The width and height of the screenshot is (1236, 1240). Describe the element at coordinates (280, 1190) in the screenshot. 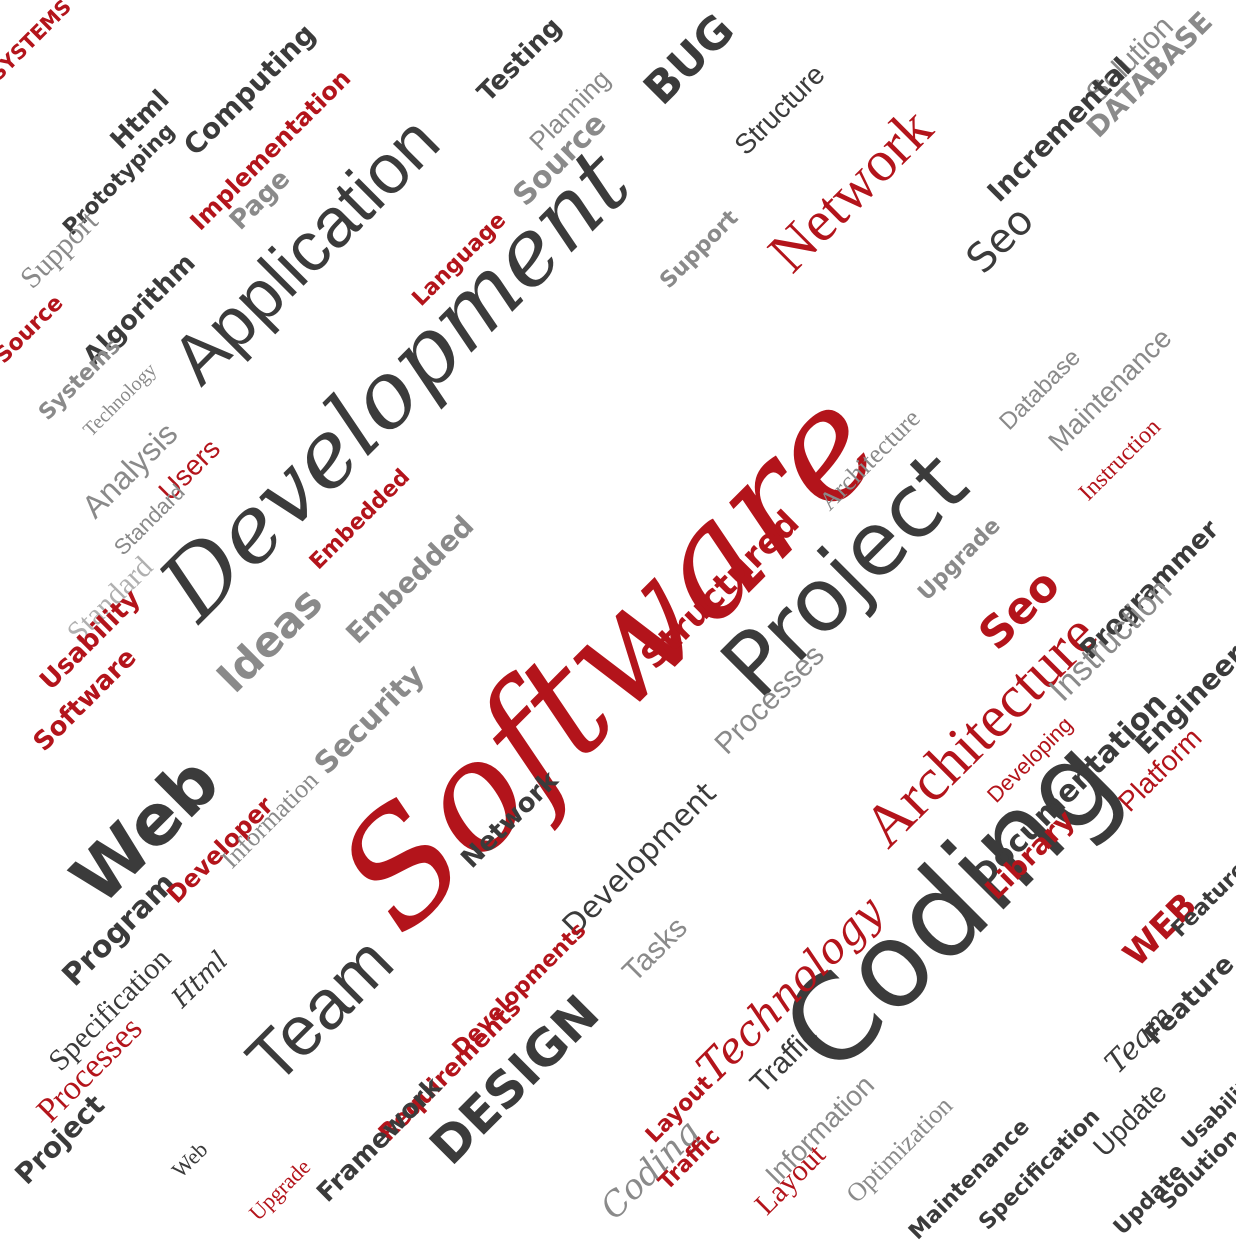

I see `word-upgrade: Upgrade` at that location.